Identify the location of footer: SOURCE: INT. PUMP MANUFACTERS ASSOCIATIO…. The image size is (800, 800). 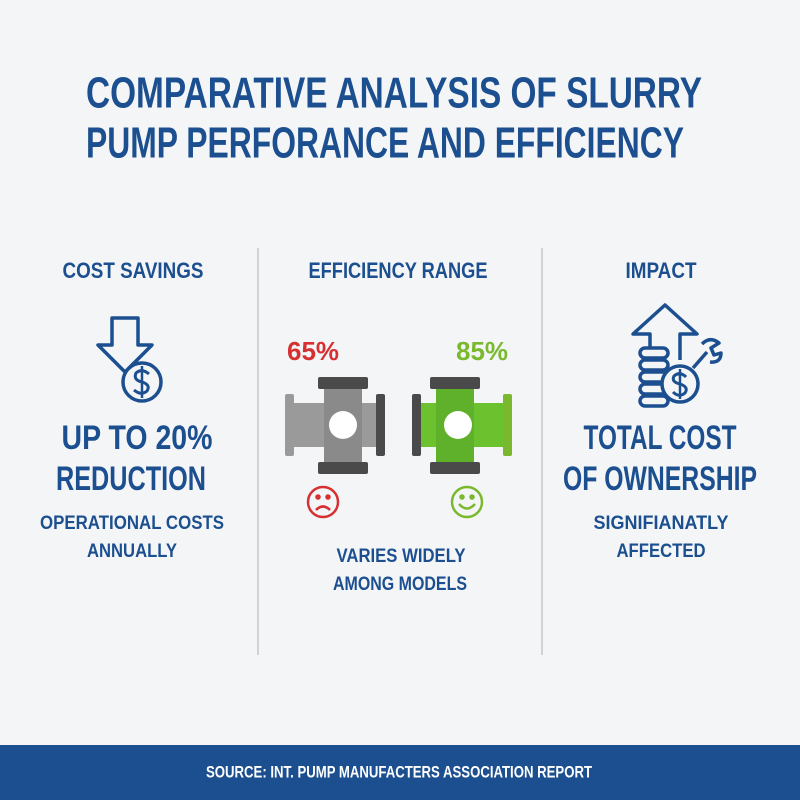
(400, 772).